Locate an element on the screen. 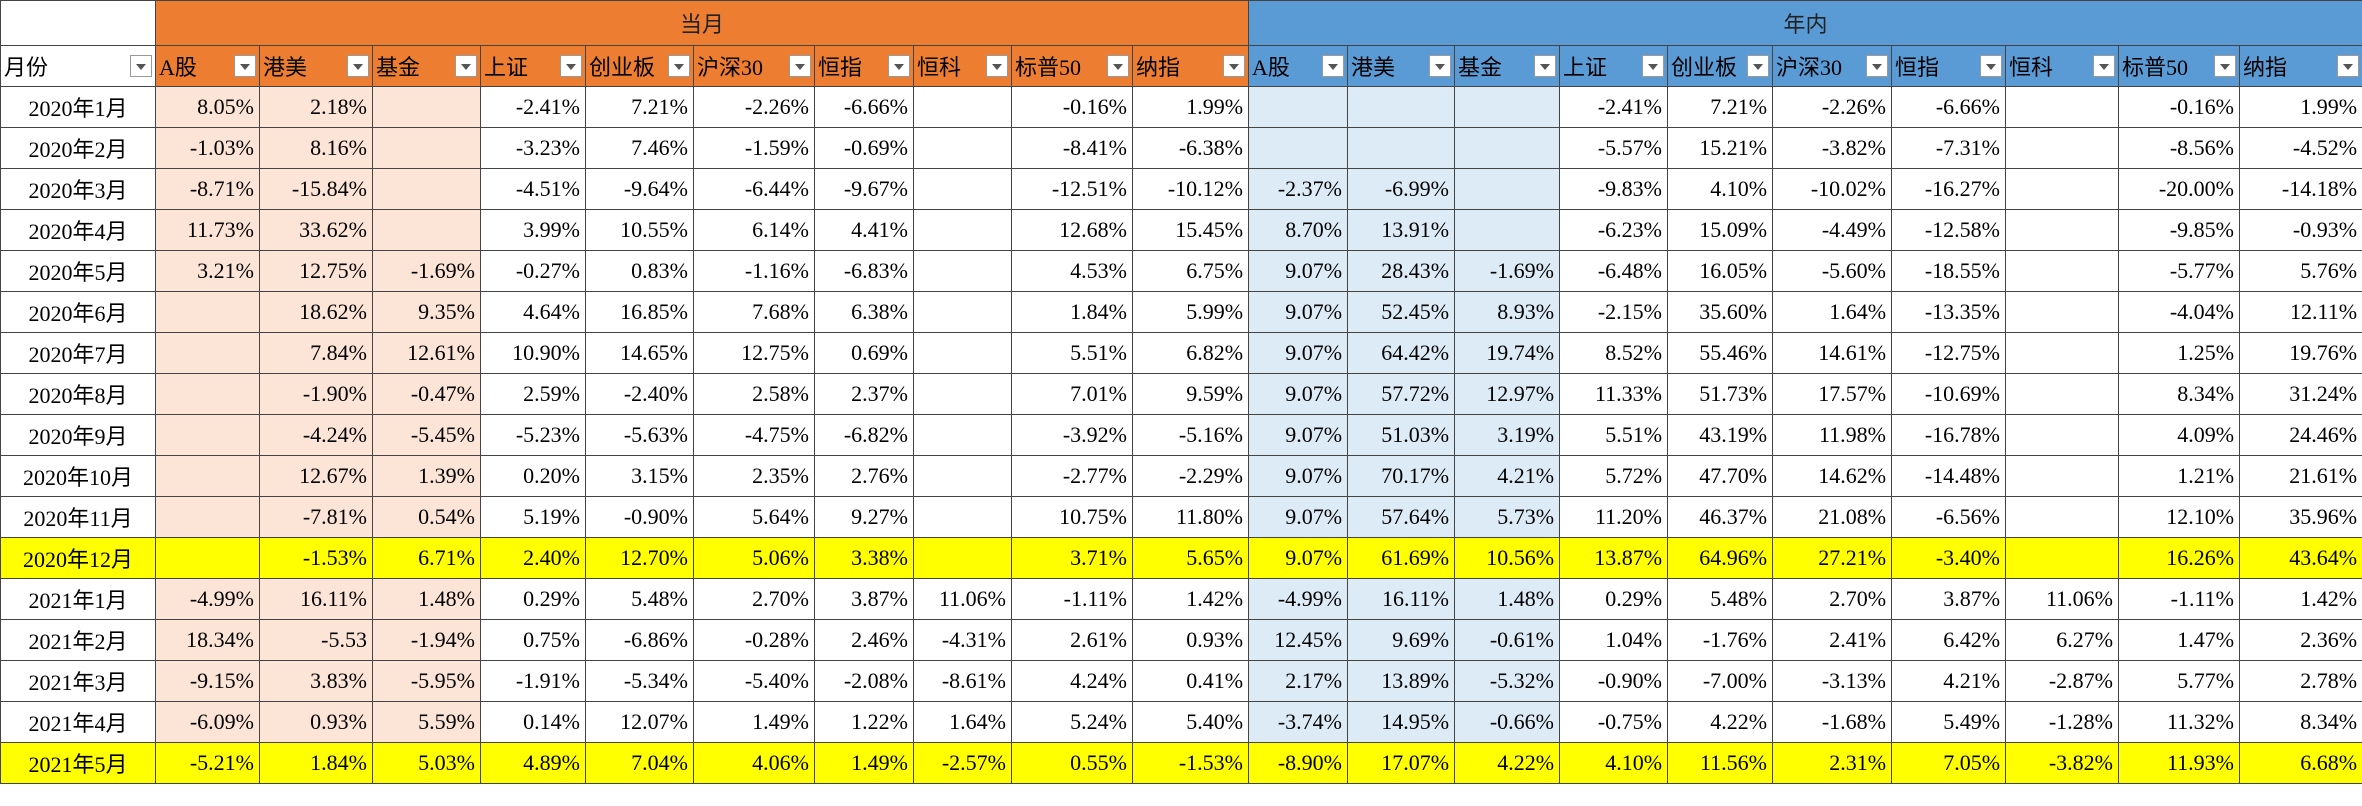 This screenshot has height=806, width=2362. month-cell: 2021年1月 is located at coordinates (78, 599).